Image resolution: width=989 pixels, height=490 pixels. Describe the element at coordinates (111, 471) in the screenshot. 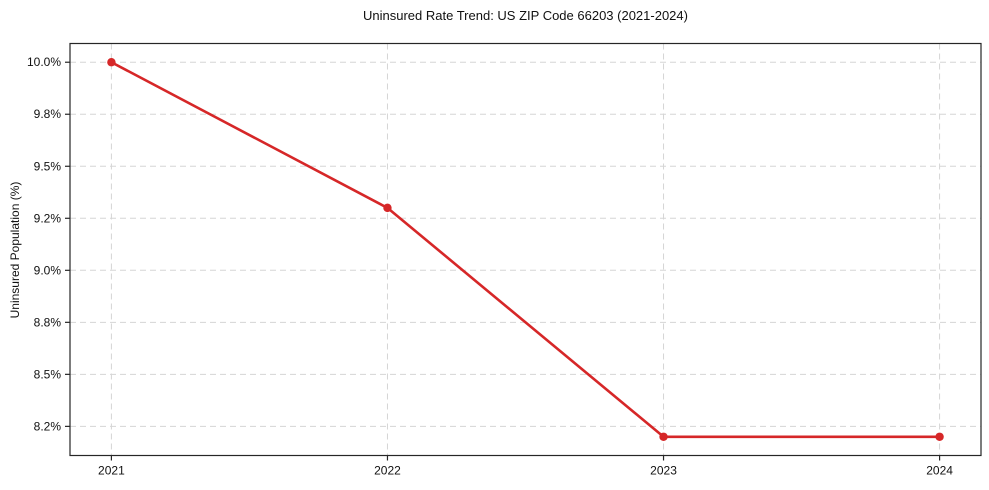

I see `x-tick-label: 2021` at that location.